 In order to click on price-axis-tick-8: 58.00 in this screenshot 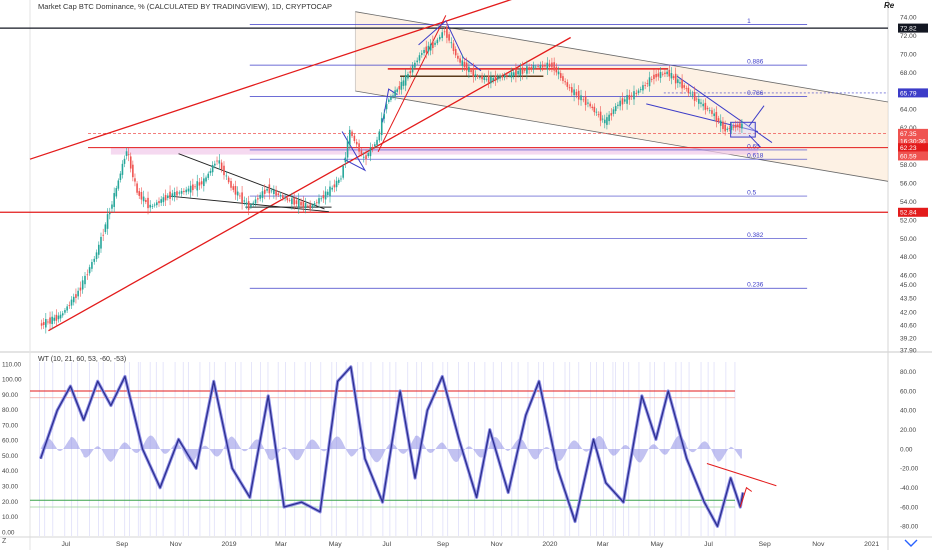, I will do `click(908, 165)`.